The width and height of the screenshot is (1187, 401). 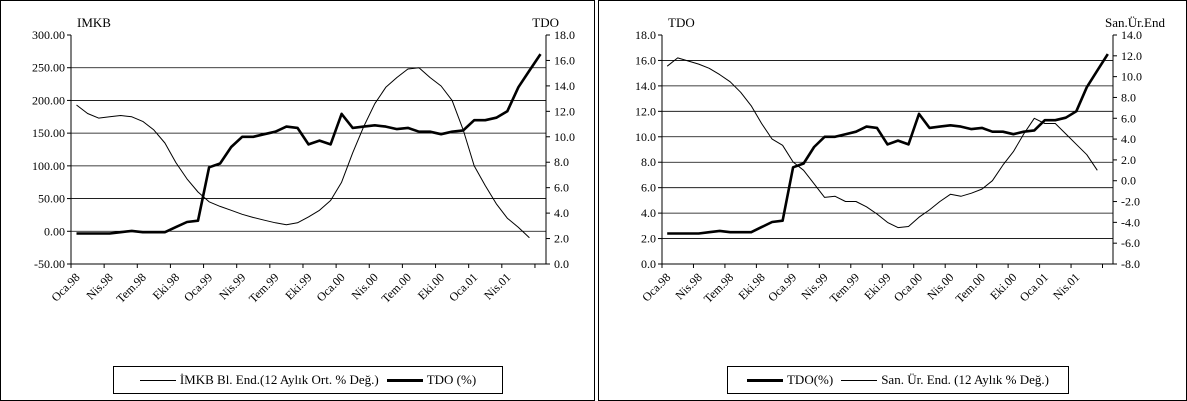 I want to click on left-axis-tick-label: 14.0, so click(x=645, y=86).